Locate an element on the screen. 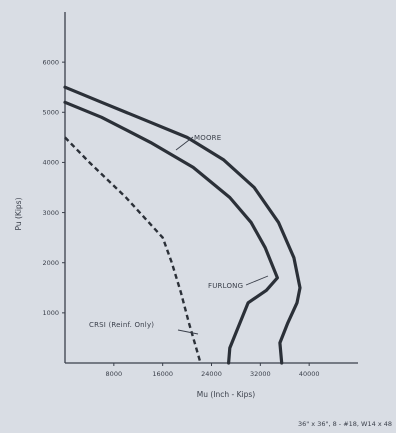 The width and height of the screenshot is (396, 433). x-tick-label: 32000 is located at coordinates (260, 374).